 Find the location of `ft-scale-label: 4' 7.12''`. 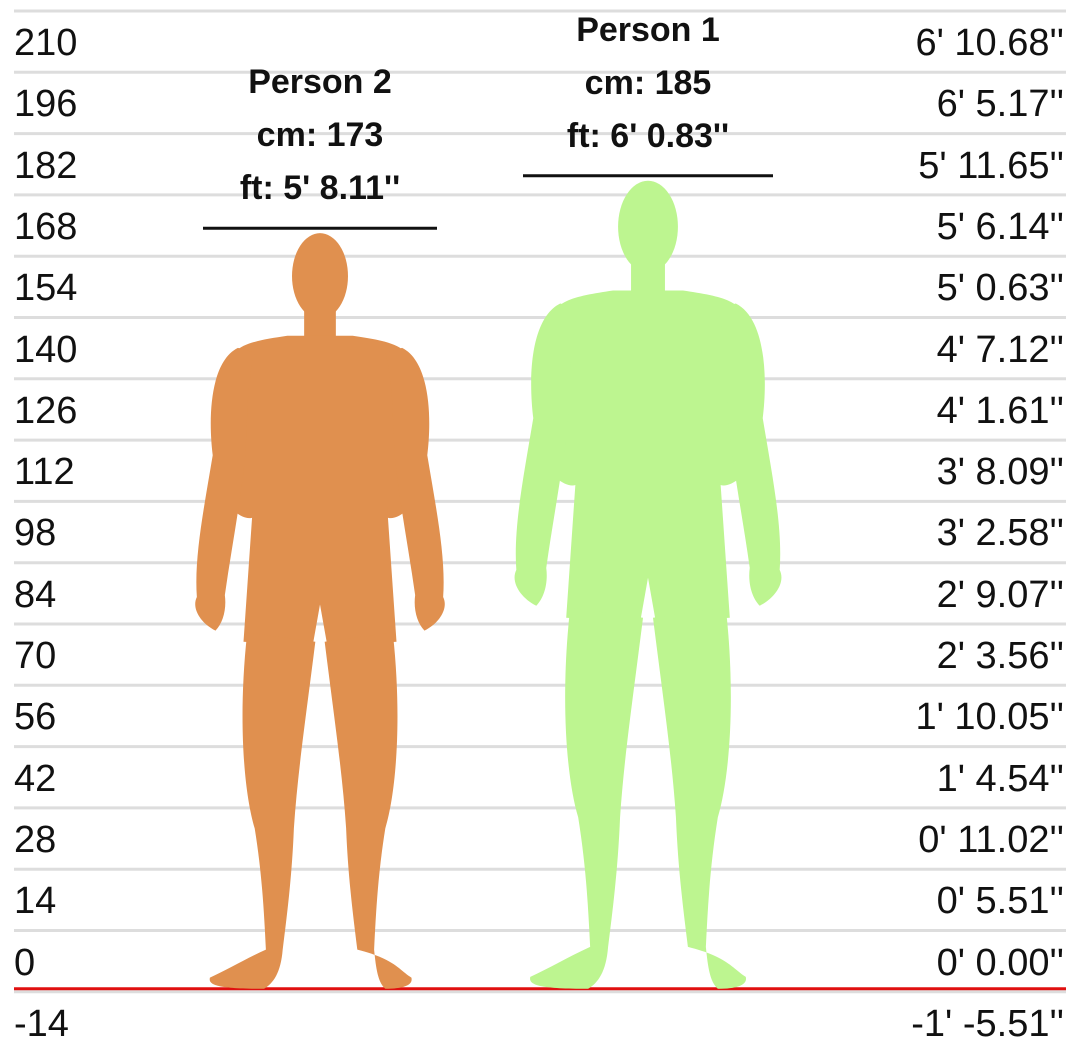

ft-scale-label: 4' 7.12'' is located at coordinates (1000, 349).